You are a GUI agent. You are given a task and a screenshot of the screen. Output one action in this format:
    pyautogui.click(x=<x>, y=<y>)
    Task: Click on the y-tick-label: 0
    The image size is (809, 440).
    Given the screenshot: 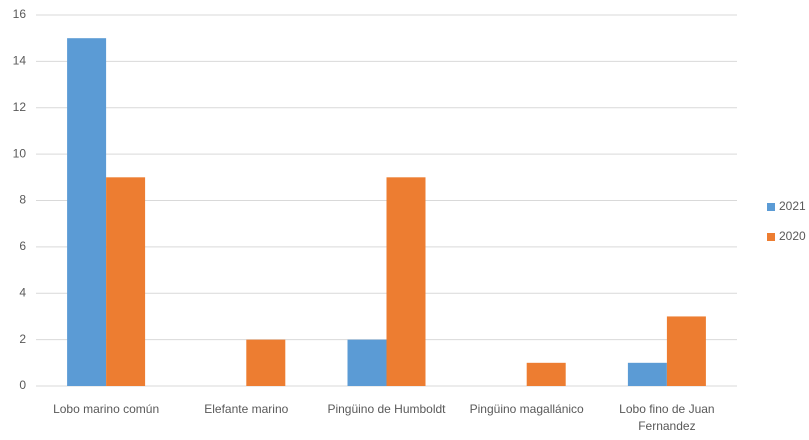 What is the action you would take?
    pyautogui.click(x=22, y=385)
    